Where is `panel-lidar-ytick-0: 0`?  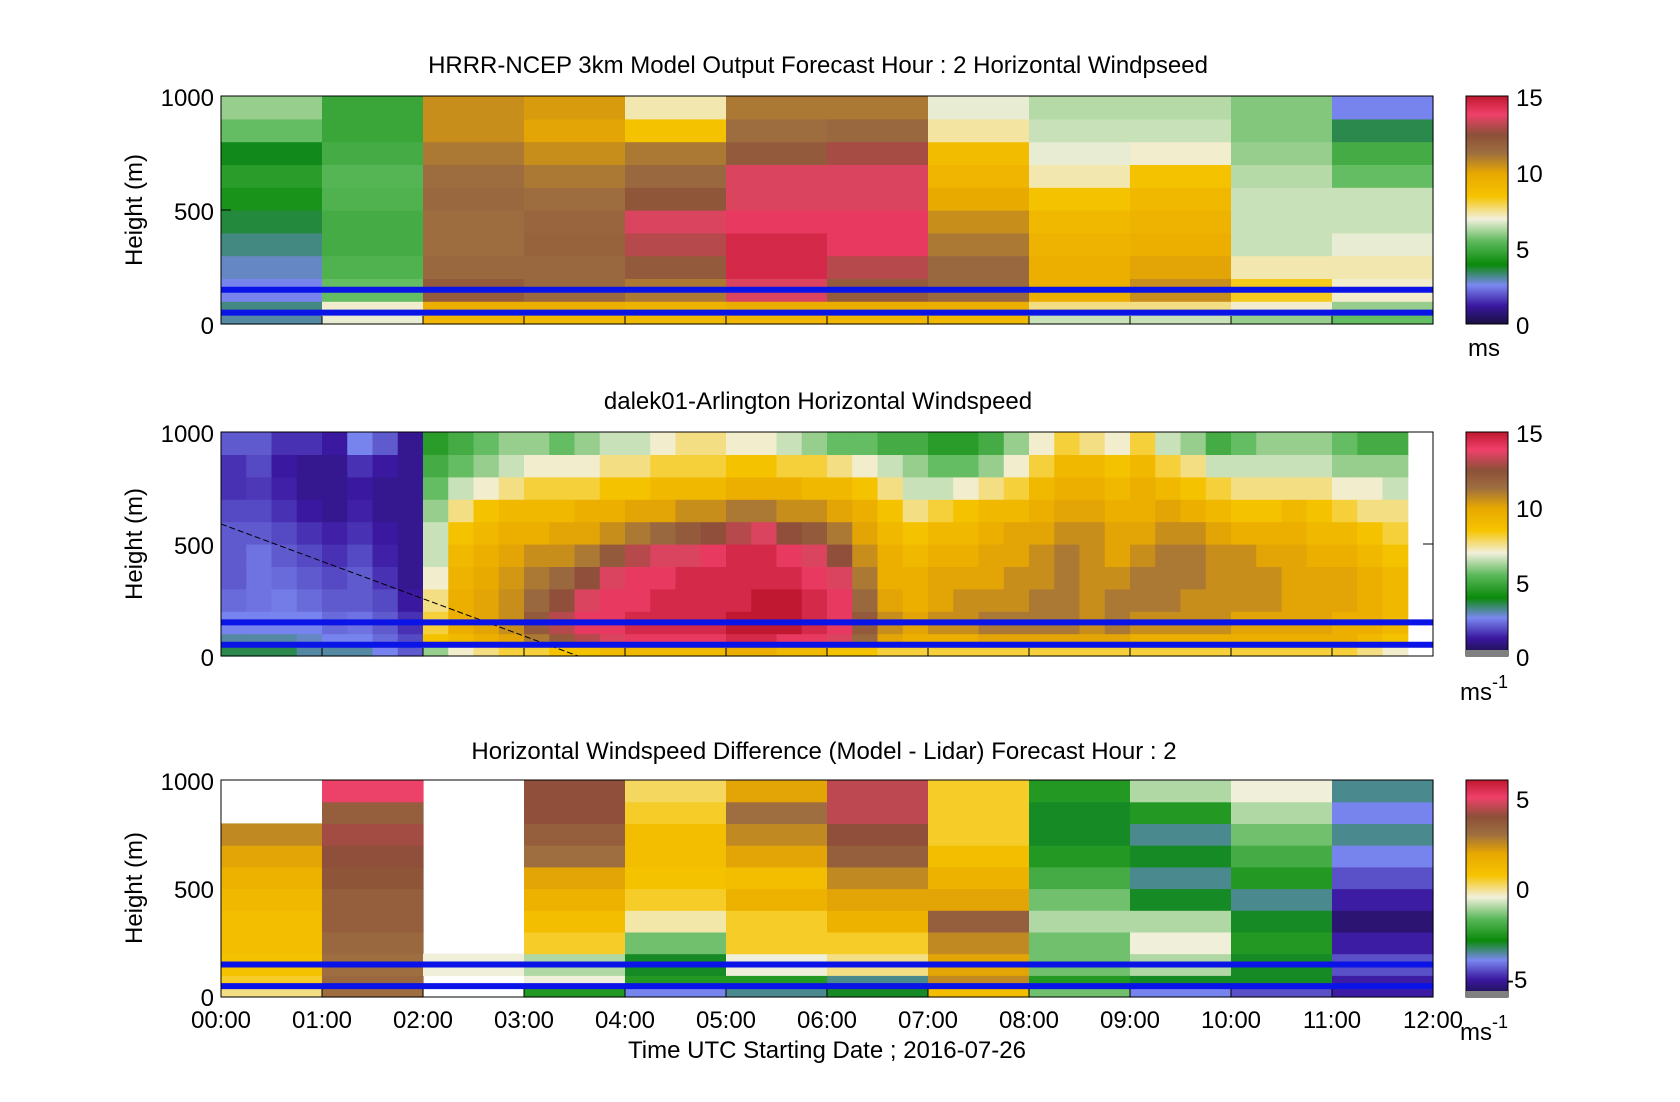
panel-lidar-ytick-0: 0 is located at coordinates (207, 658).